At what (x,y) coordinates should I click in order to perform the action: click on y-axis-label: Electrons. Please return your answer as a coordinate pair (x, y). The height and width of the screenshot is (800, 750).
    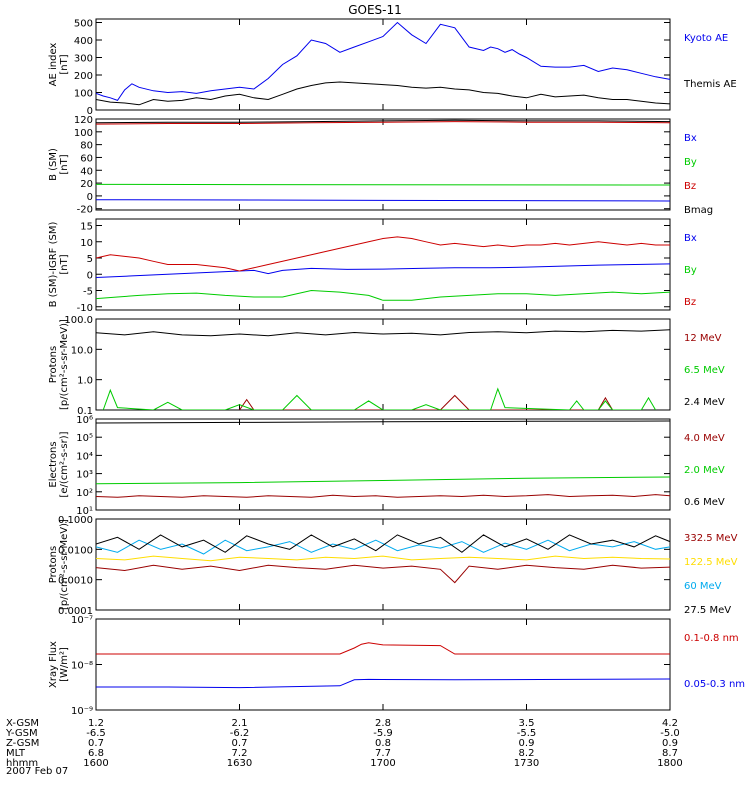
    Looking at the image, I should click on (53, 464).